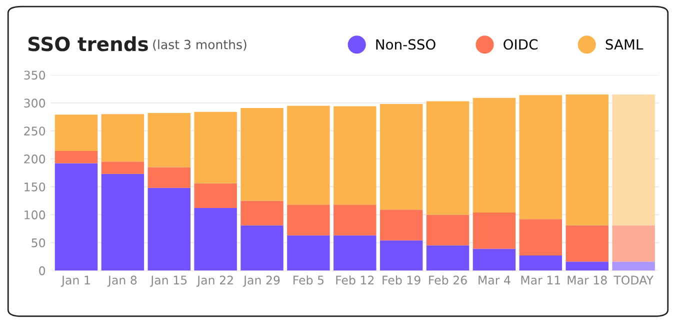  What do you see at coordinates (35, 187) in the screenshot?
I see `y-tick-label: 150` at bounding box center [35, 187].